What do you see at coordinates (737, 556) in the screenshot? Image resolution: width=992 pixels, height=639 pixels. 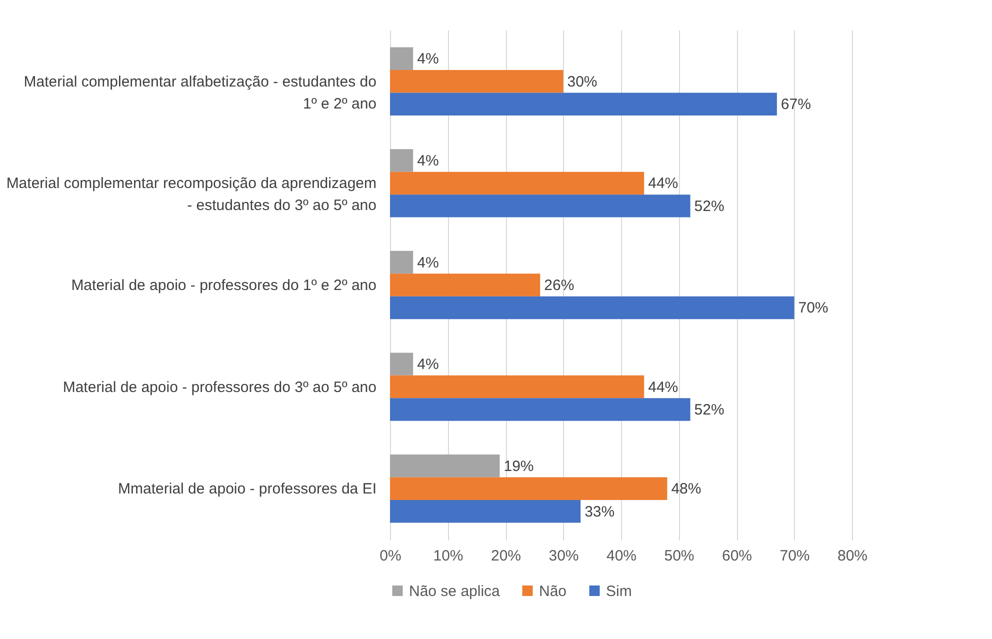 I see `x-tick-label: 60%` at bounding box center [737, 556].